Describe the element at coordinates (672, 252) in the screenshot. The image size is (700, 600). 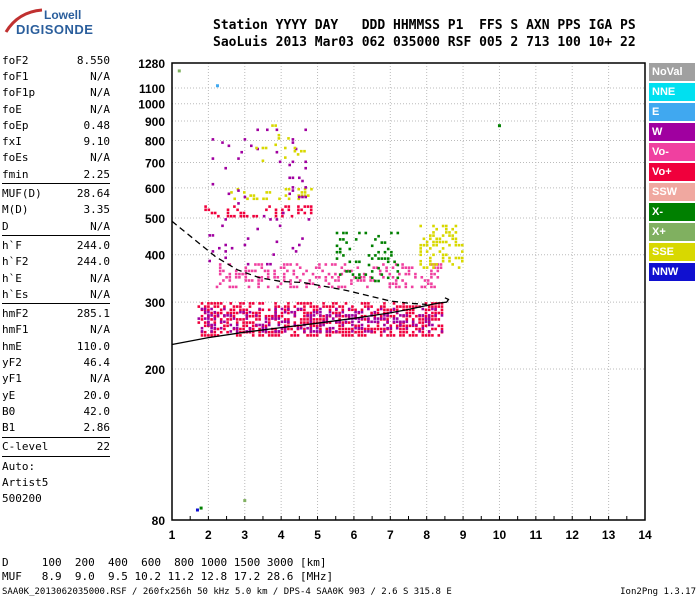
I see `legend-item-sse: SSE` at that location.